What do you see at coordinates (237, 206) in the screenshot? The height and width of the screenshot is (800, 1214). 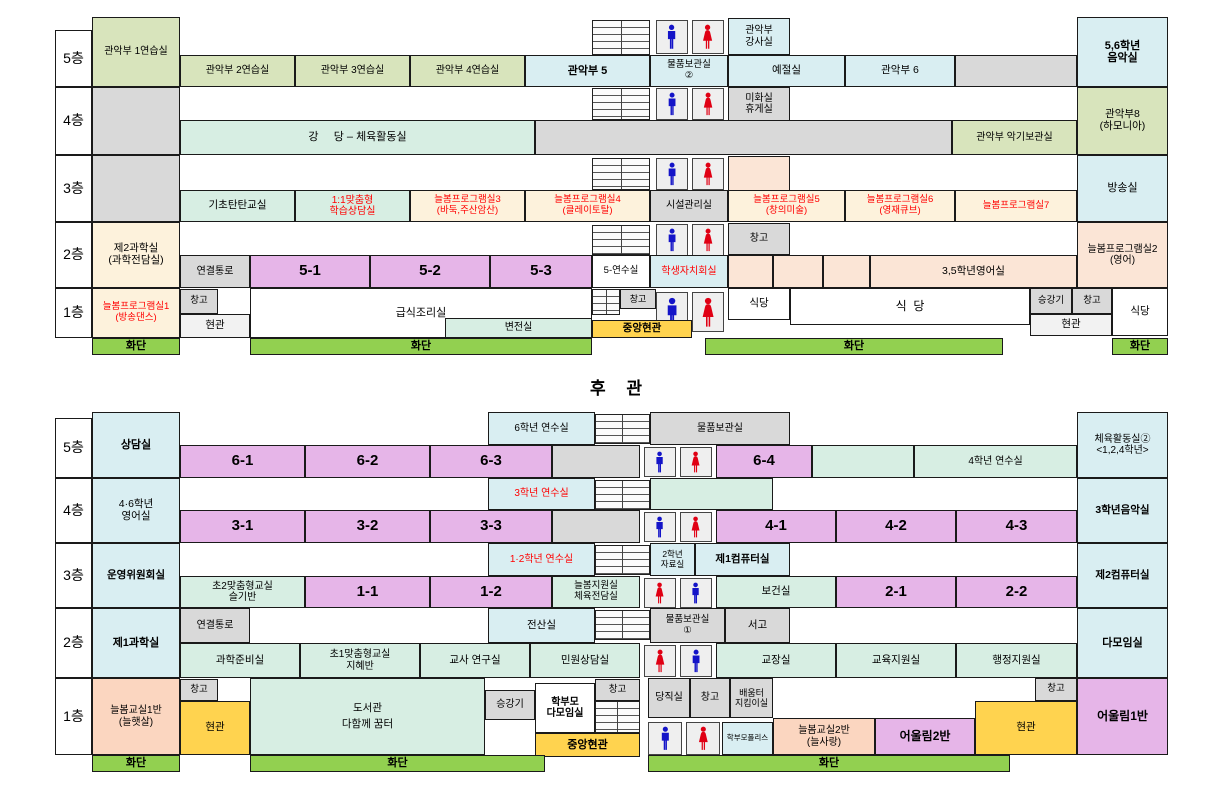 I see `room-cell: 기초탄탄교실` at bounding box center [237, 206].